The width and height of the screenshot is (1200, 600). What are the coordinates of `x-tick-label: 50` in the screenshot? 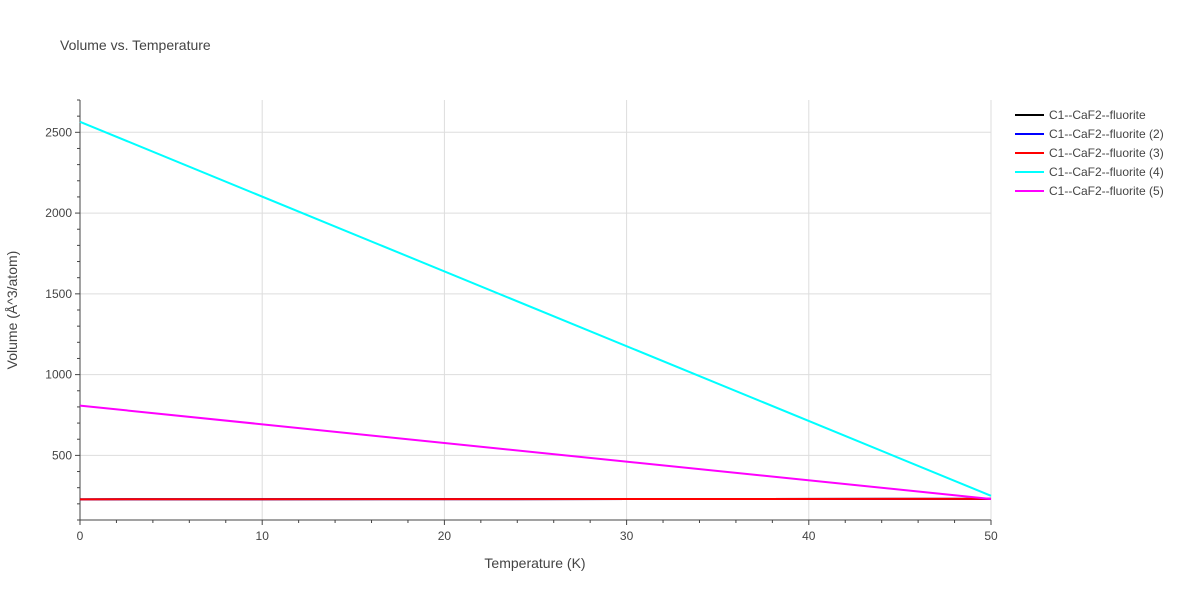 It's located at (991, 536).